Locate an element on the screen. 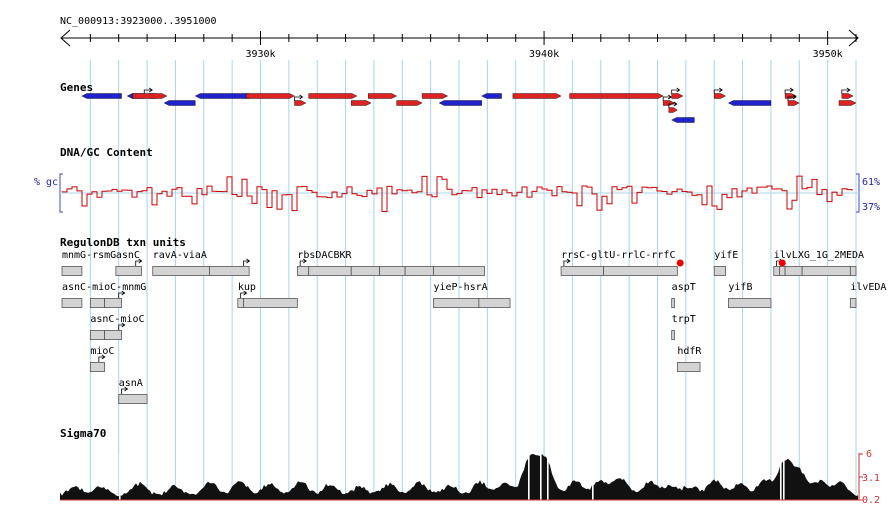  txn-unit-trpt: trpT is located at coordinates (683, 327).